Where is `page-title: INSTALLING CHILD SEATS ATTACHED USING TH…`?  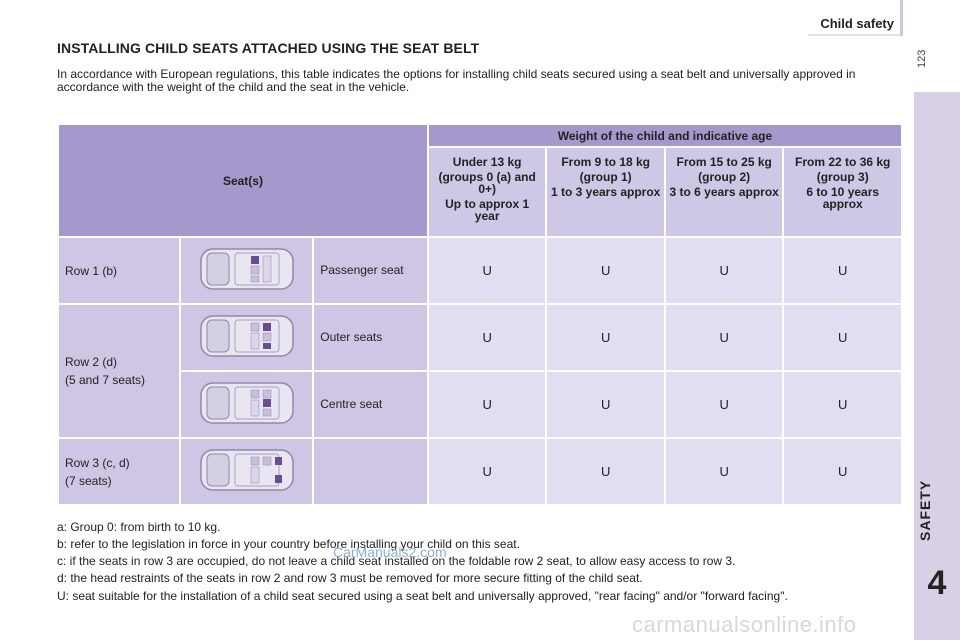 page-title: INSTALLING CHILD SEATS ATTACHED USING TH… is located at coordinates (268, 48).